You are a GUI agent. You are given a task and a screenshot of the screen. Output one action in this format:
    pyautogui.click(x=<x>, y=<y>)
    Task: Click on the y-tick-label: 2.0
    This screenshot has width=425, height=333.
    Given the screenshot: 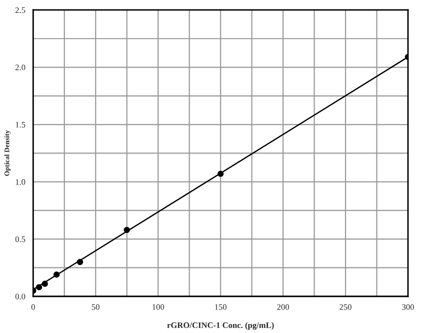 What is the action you would take?
    pyautogui.click(x=20, y=67)
    